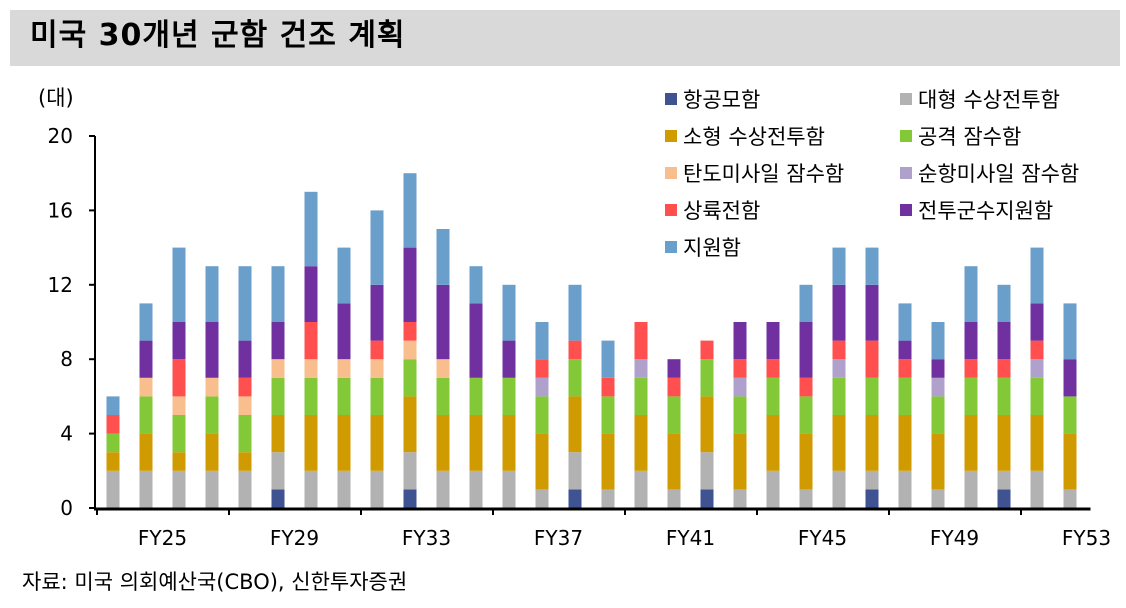 The width and height of the screenshot is (1126, 608). Describe the element at coordinates (1037, 350) in the screenshot. I see `bar-segment-FY53-s6` at that location.